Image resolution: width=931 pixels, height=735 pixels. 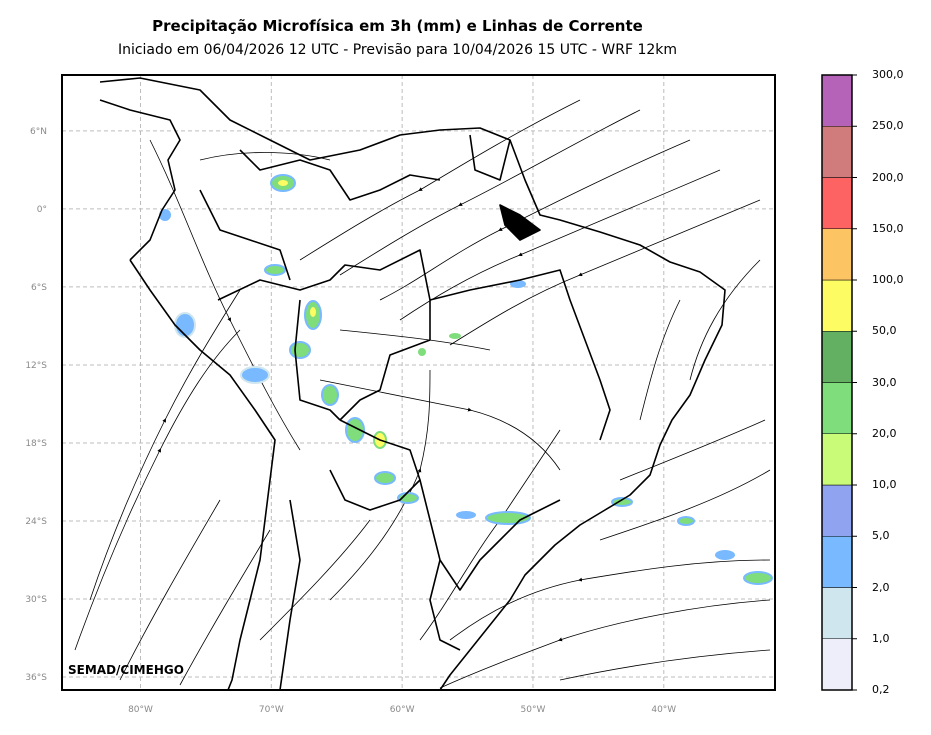 What do you see at coordinates (881, 587) in the screenshot?
I see `colorbar-label: 2,0` at bounding box center [881, 587].